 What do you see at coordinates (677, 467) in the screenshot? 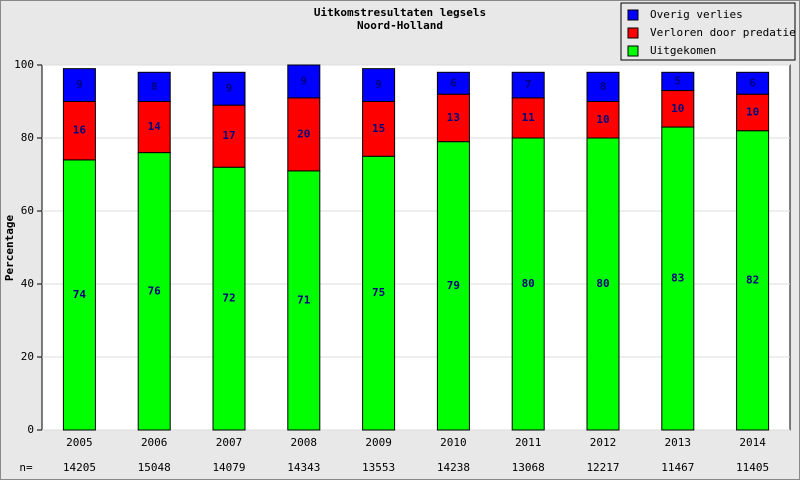
I see `n-value: 11467` at bounding box center [677, 467].